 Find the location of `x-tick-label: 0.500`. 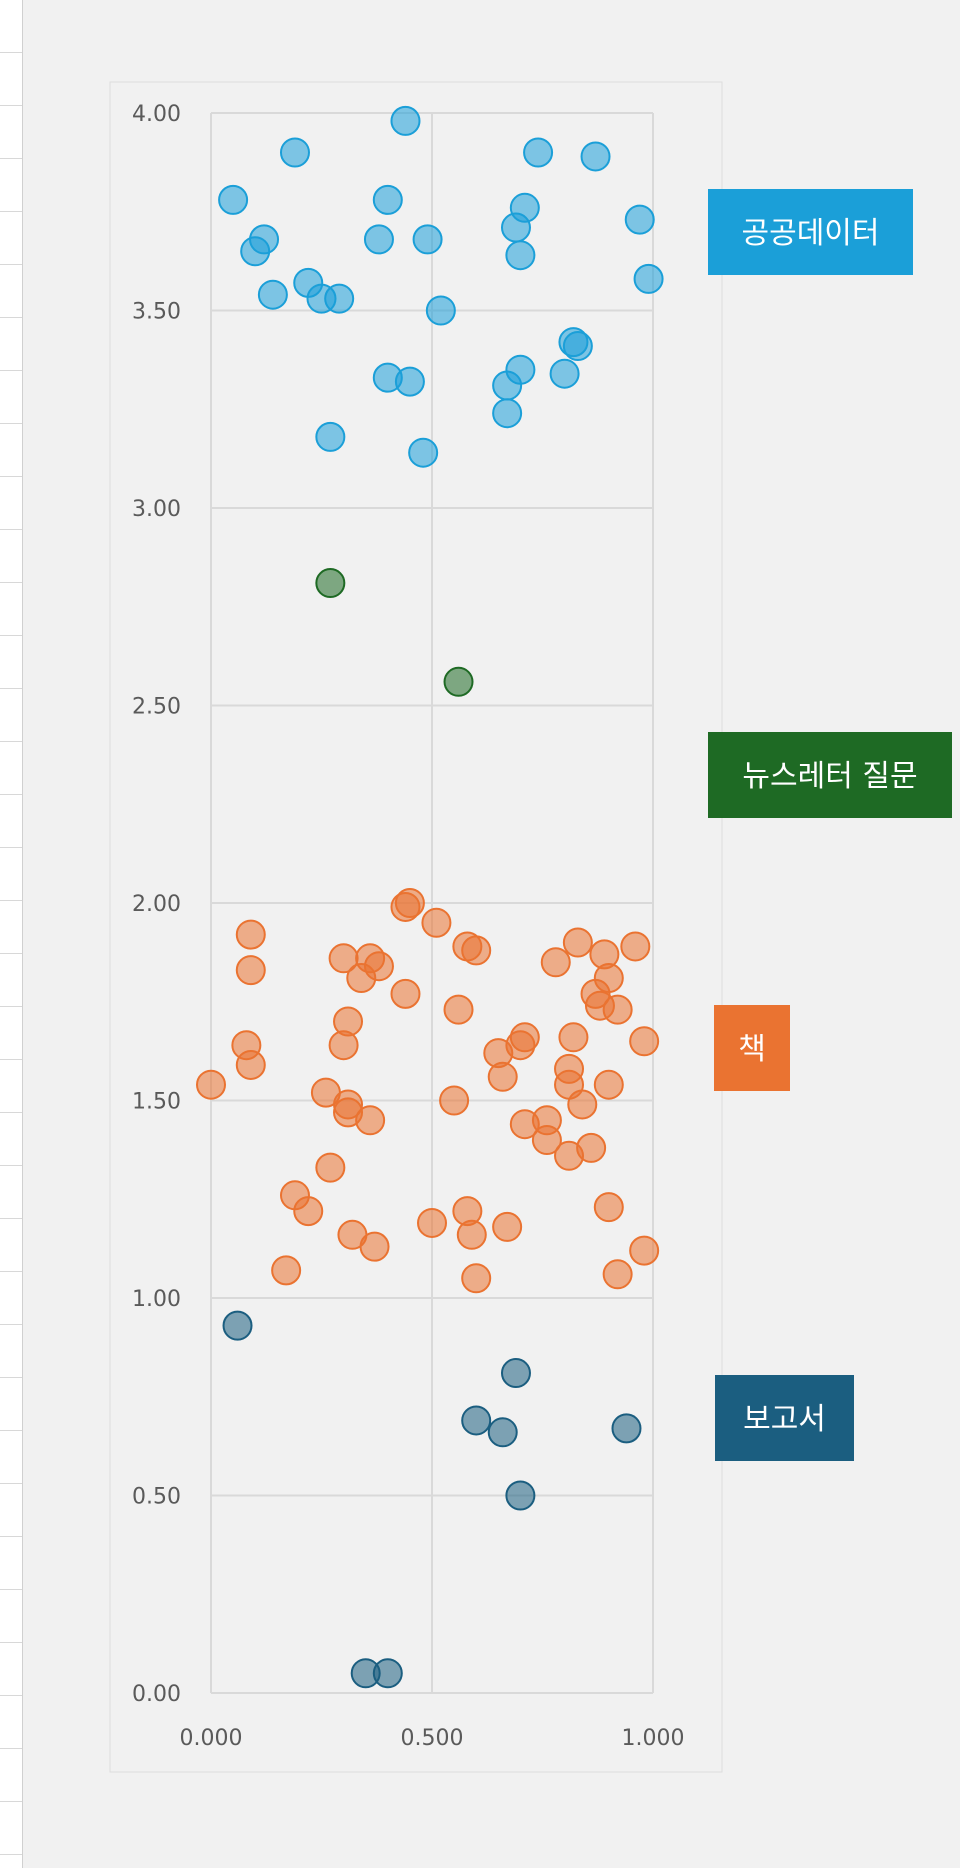

x-tick-label: 0.500 is located at coordinates (432, 1738).